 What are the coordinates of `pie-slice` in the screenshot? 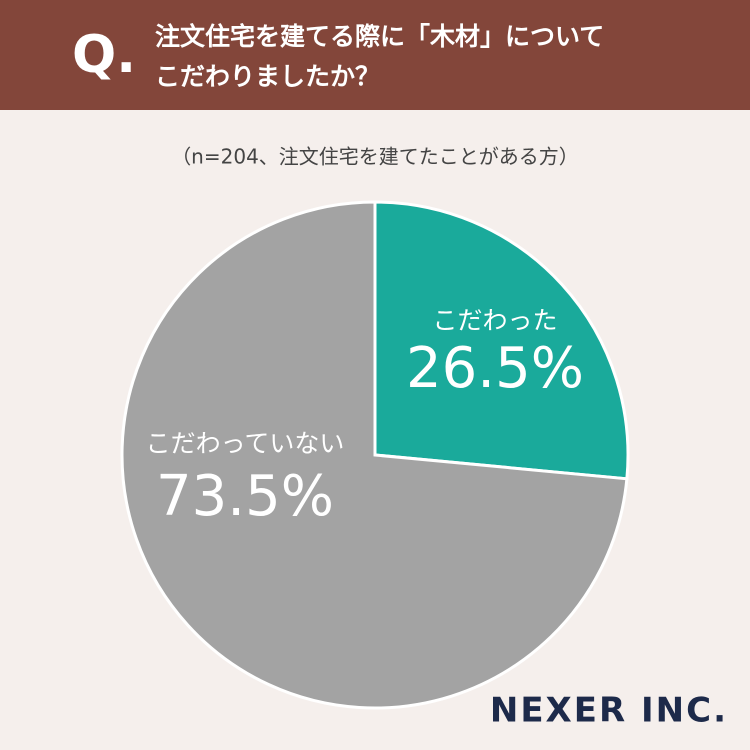 It's located at (501, 340).